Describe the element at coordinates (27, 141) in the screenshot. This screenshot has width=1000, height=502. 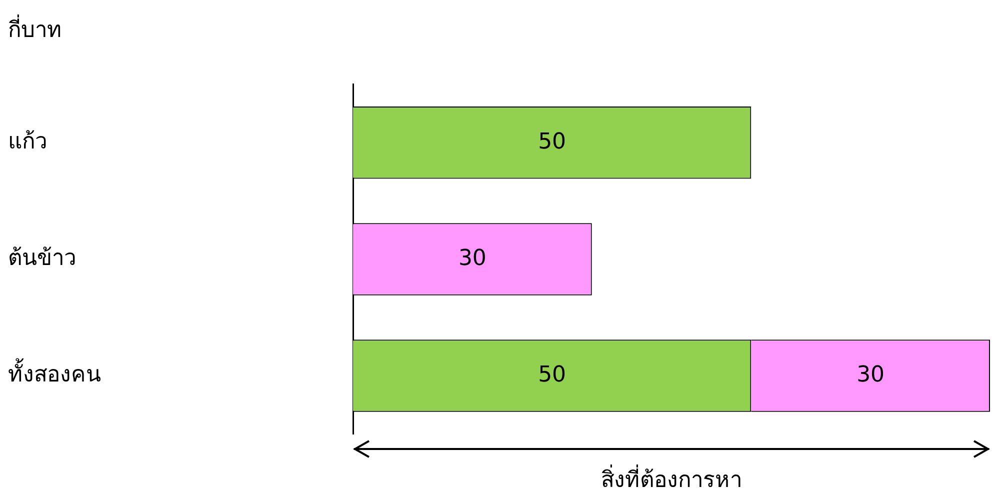
I see `y-tick-label: แก้ว` at that location.